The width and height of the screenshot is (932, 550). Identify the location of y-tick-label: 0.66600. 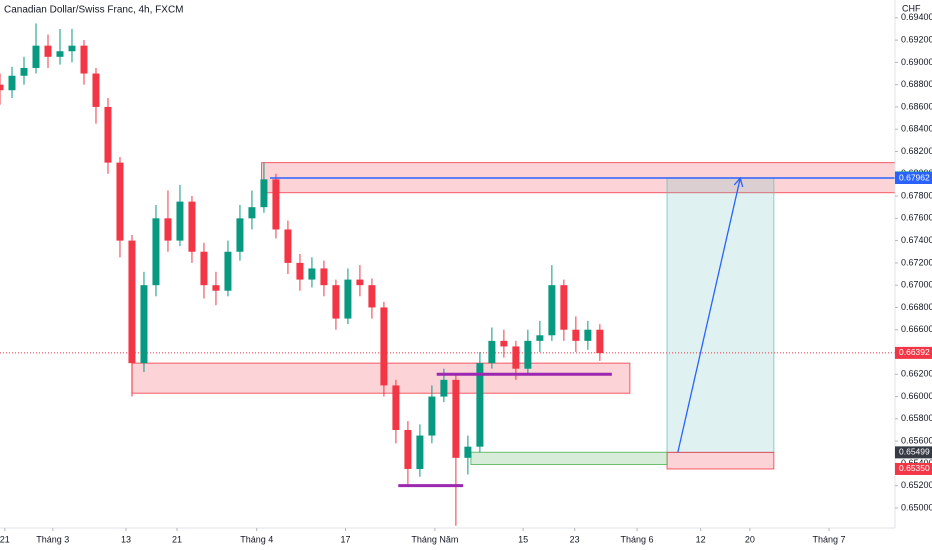
(916, 329).